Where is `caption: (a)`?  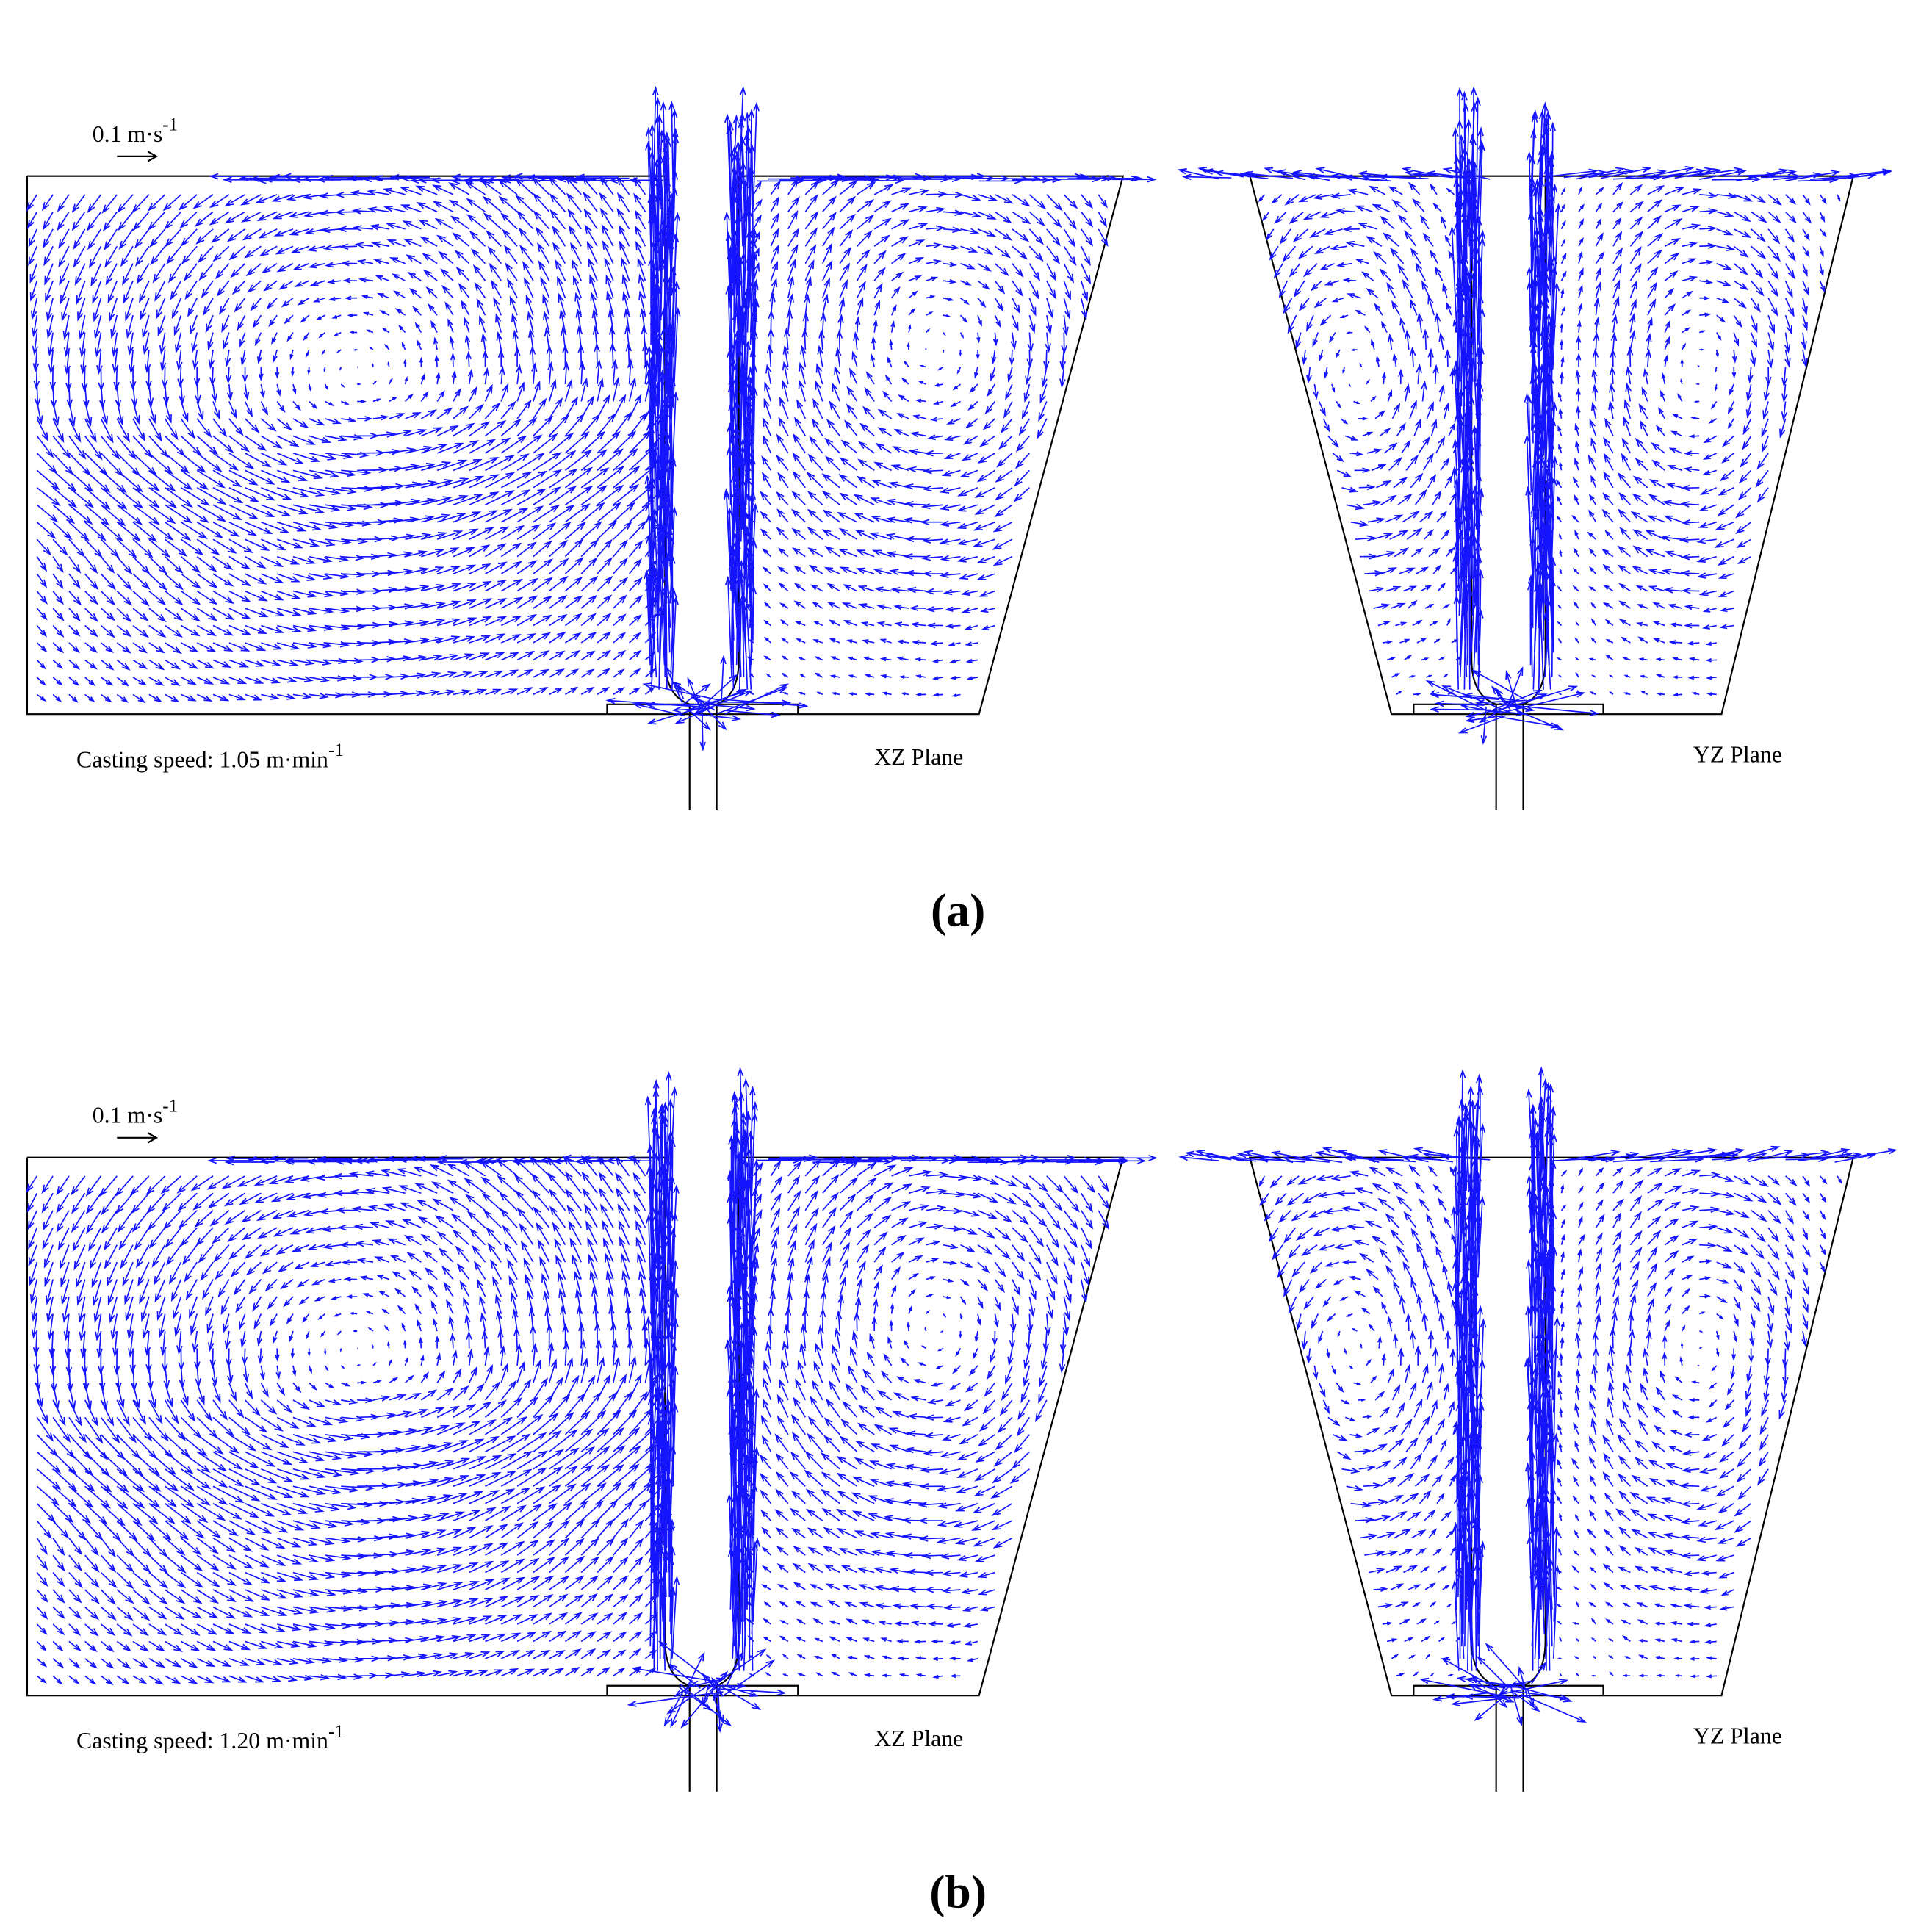 caption: (a) is located at coordinates (958, 910).